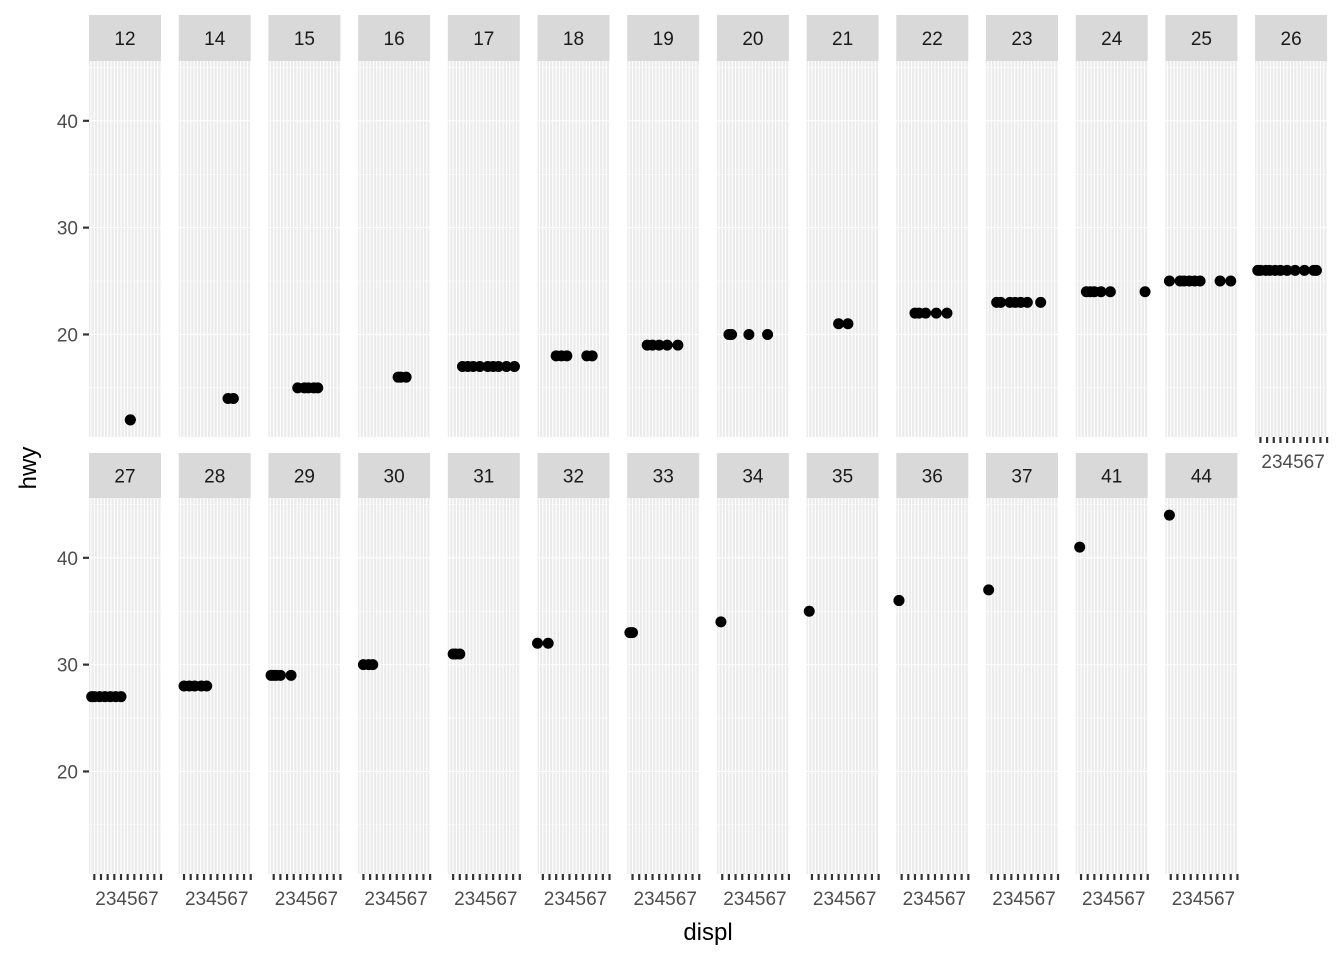  I want to click on facet-panel: 41 234567, so click(1111, 681).